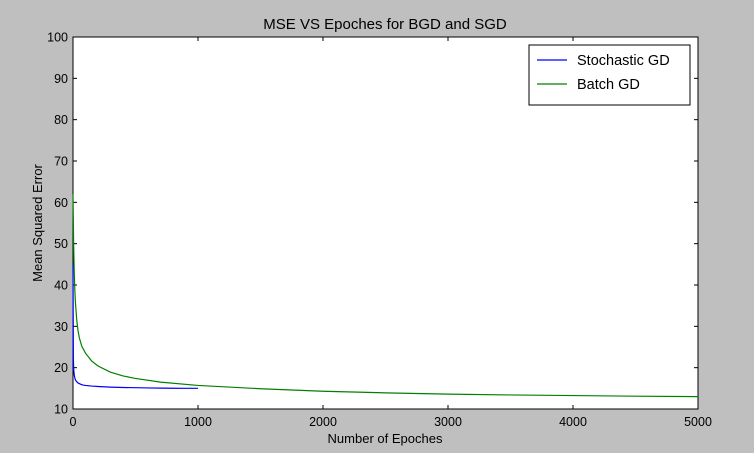 The height and width of the screenshot is (453, 754). Describe the element at coordinates (61, 244) in the screenshot. I see `y-tick-label: 50` at that location.